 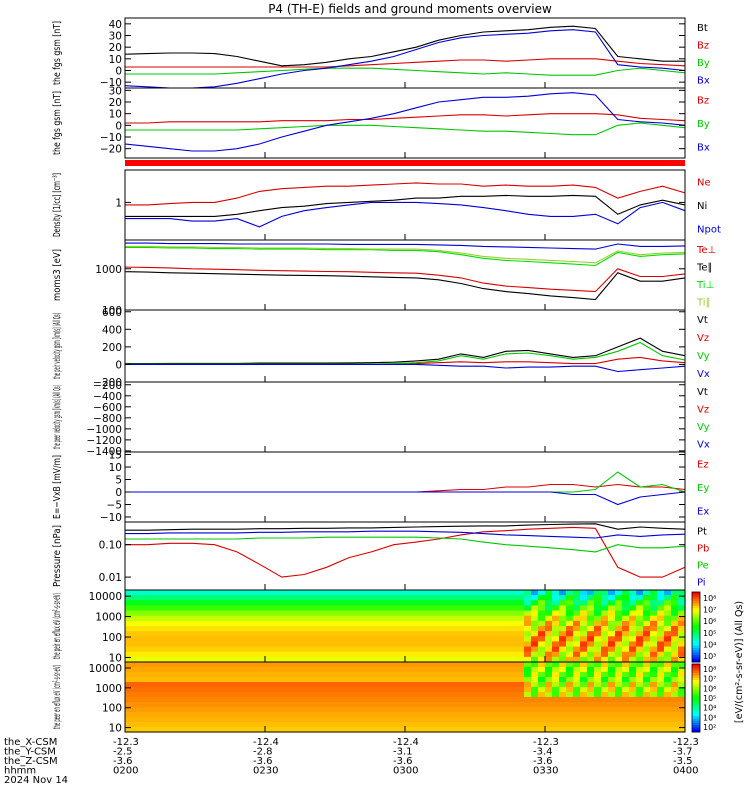 What do you see at coordinates (108, 618) in the screenshot?
I see `y-tick-label: 1000` at bounding box center [108, 618].